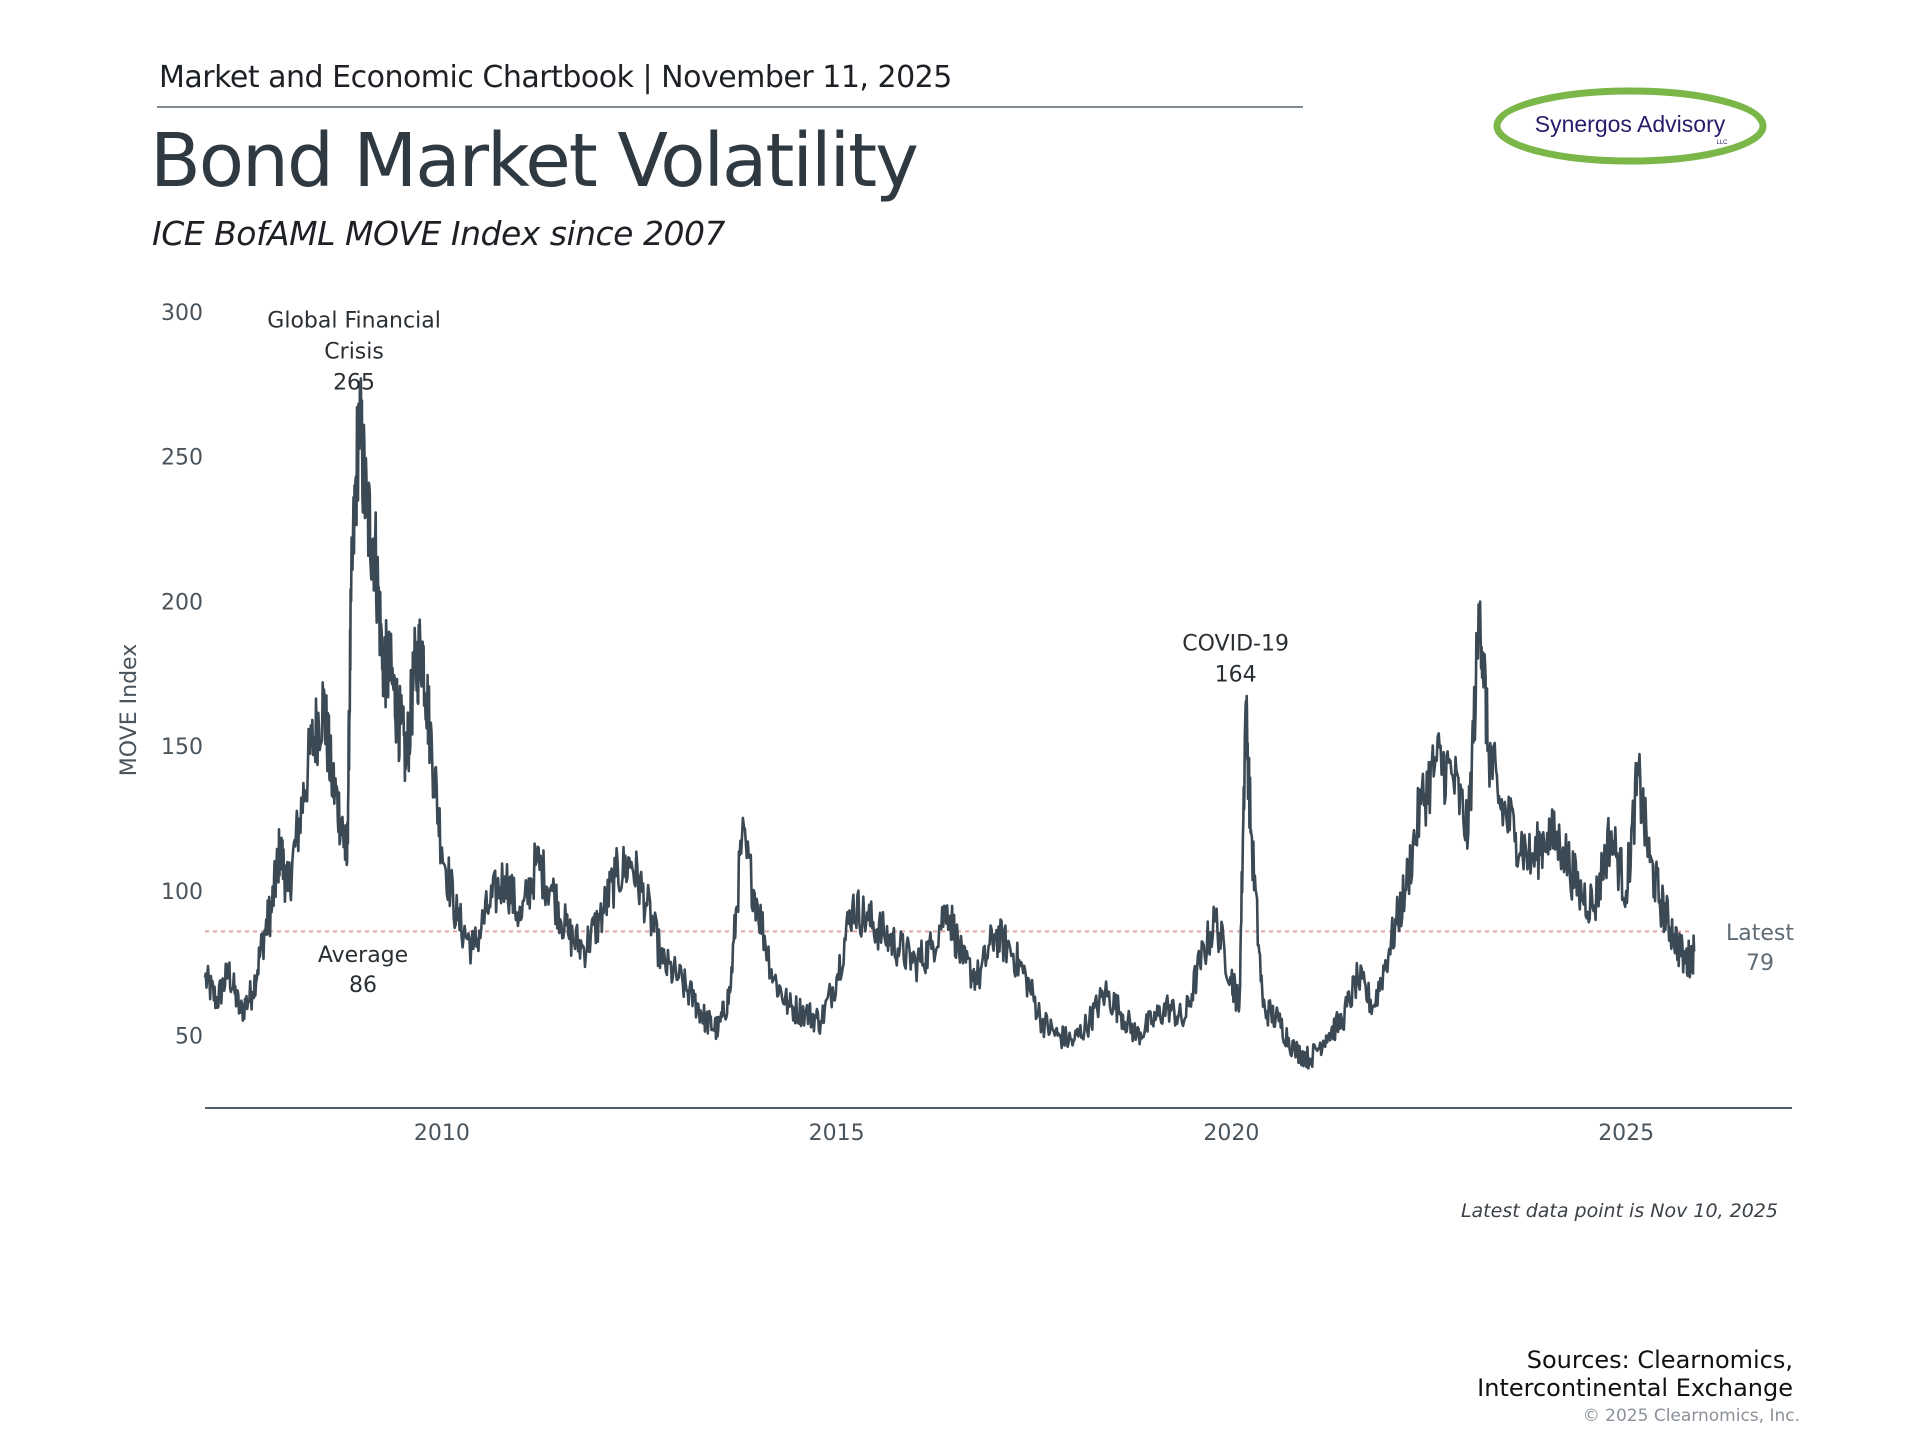  What do you see at coordinates (1722, 143) in the screenshot?
I see `logo-suffix: LLC` at bounding box center [1722, 143].